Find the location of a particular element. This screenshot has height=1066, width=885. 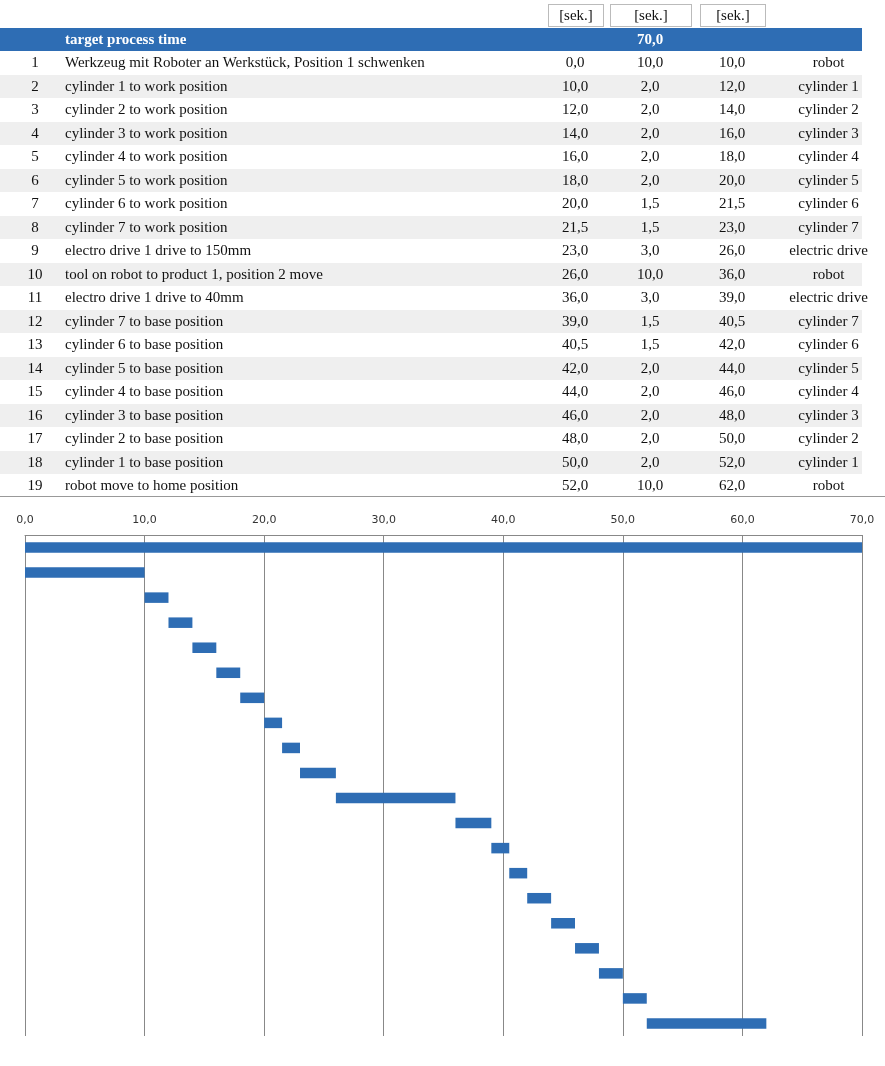

text: 10 is located at coordinates (35, 274).